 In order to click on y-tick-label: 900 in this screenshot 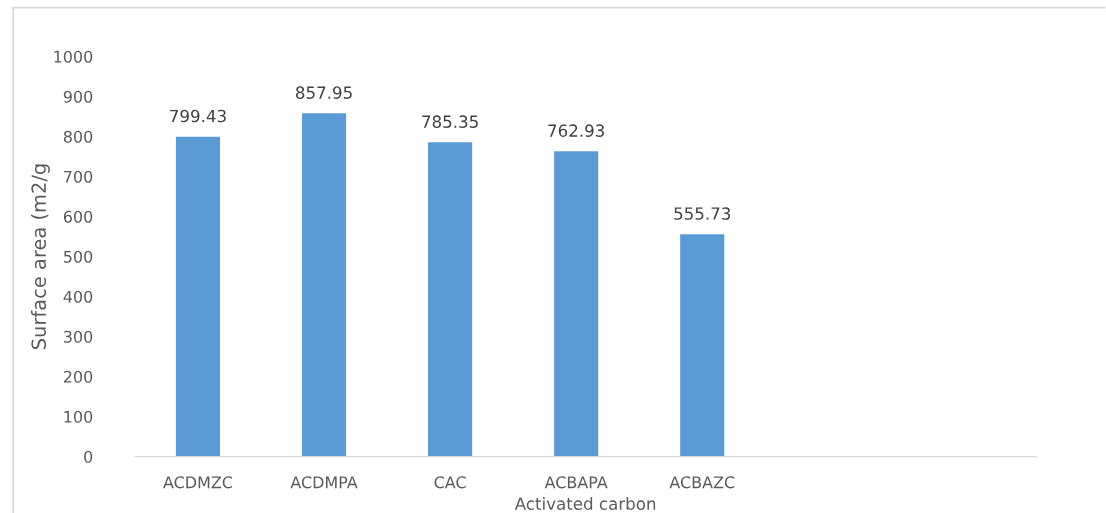, I will do `click(78, 96)`.